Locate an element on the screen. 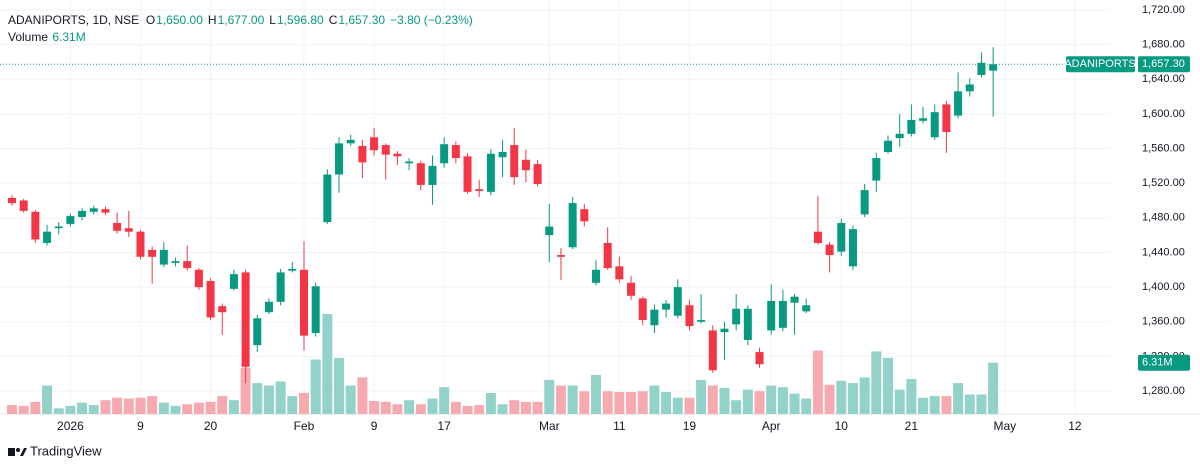  volume-badge-label: 6.31M is located at coordinates (1157, 363).